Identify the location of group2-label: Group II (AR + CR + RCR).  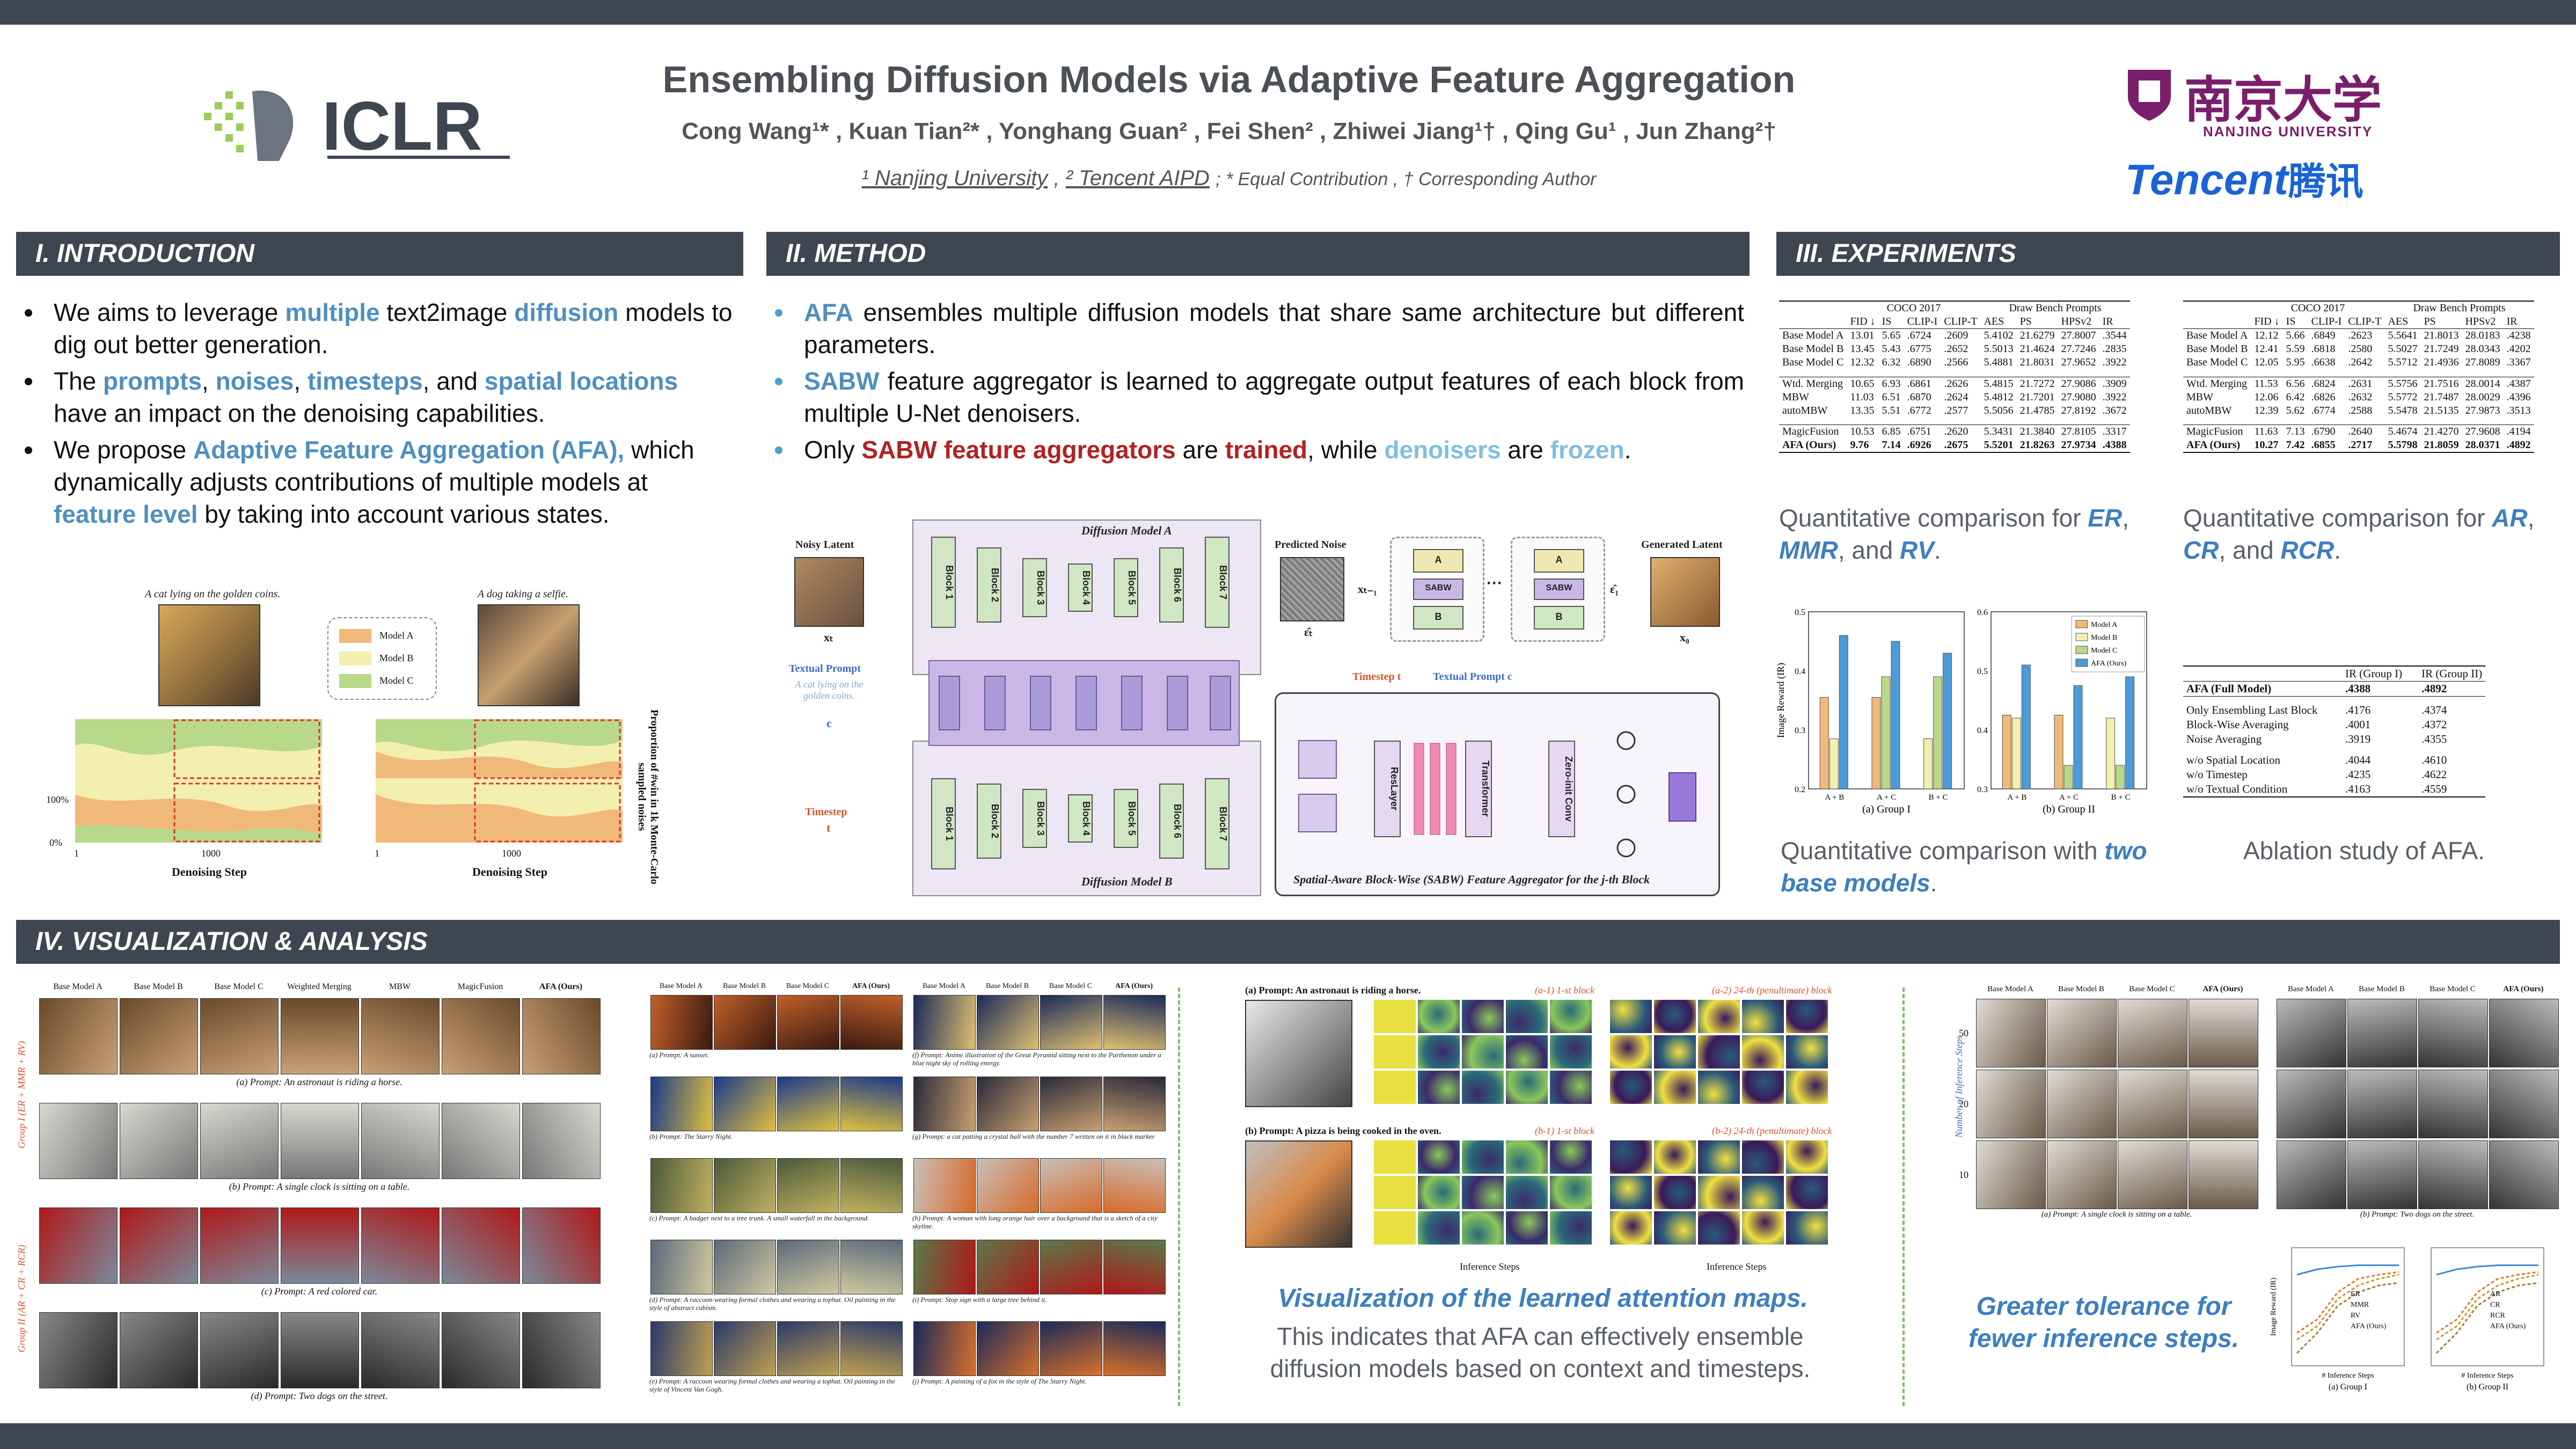
(21, 1299).